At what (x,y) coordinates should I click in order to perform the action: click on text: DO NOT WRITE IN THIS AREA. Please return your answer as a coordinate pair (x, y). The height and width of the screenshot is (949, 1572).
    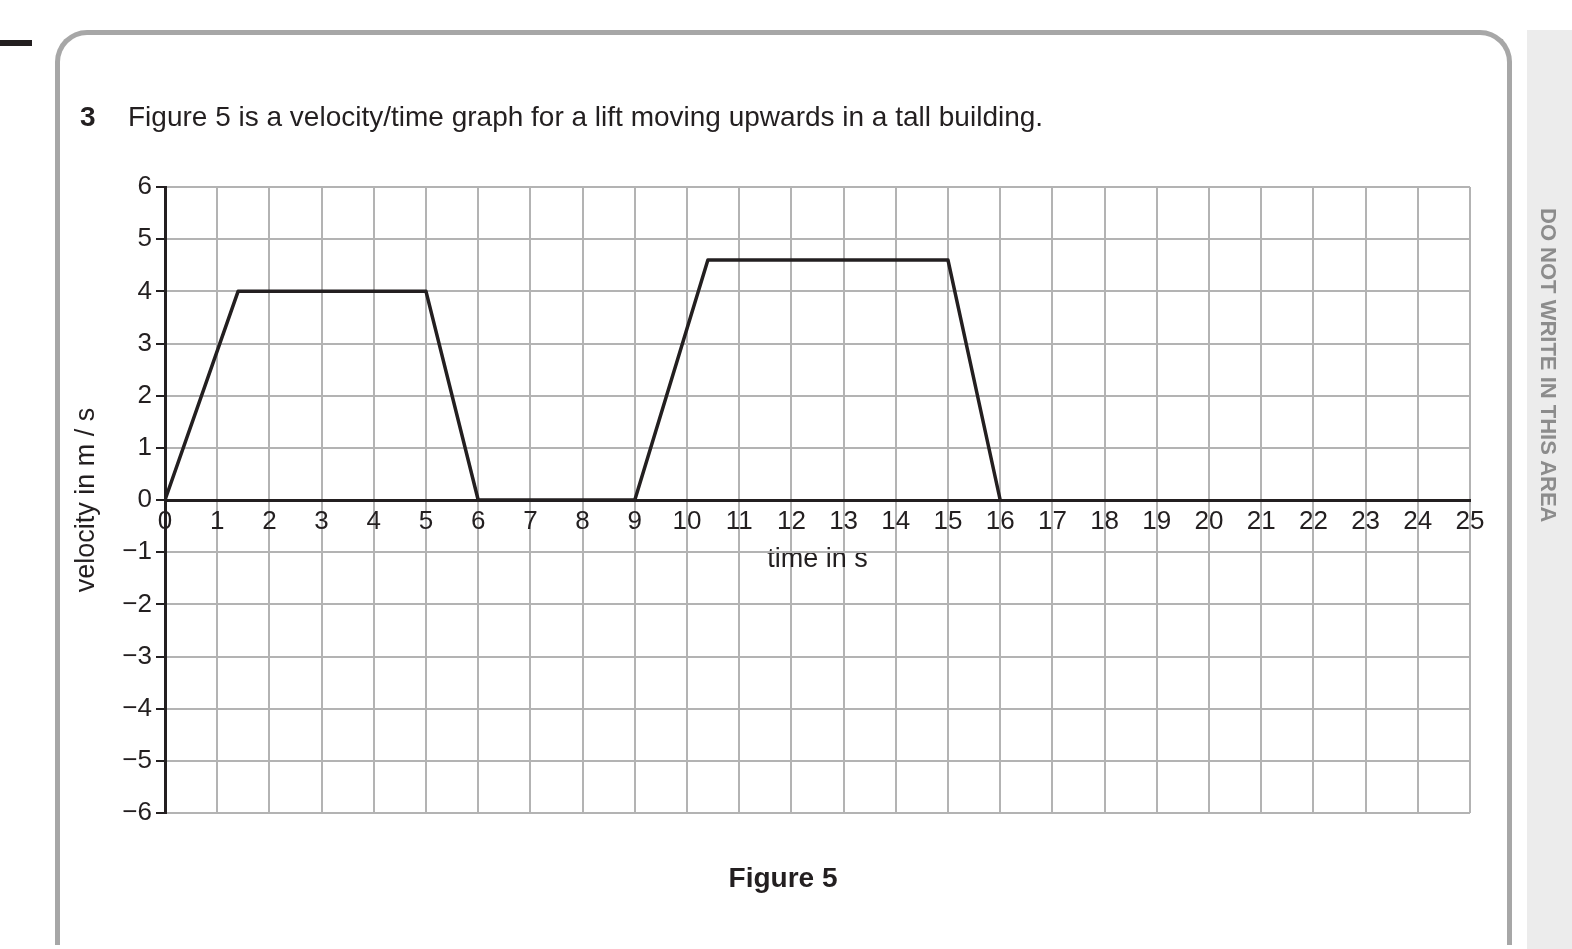
    Looking at the image, I should click on (1549, 365).